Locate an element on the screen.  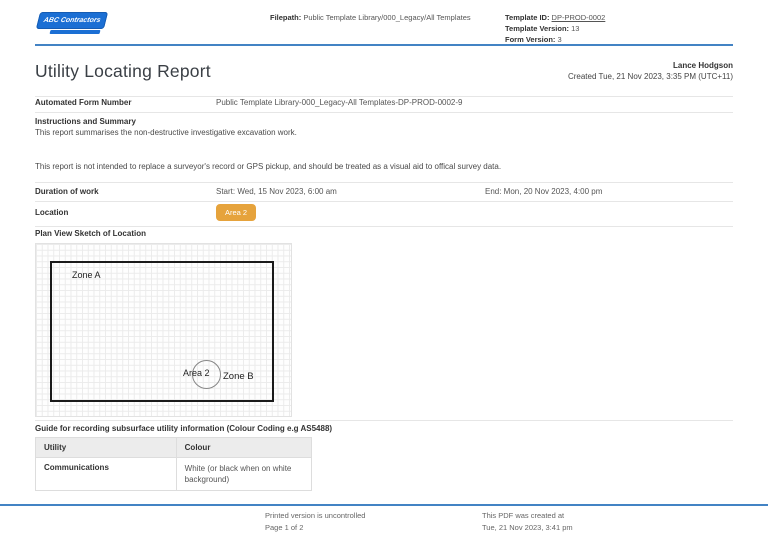
header-divider-line is located at coordinates (384, 45).